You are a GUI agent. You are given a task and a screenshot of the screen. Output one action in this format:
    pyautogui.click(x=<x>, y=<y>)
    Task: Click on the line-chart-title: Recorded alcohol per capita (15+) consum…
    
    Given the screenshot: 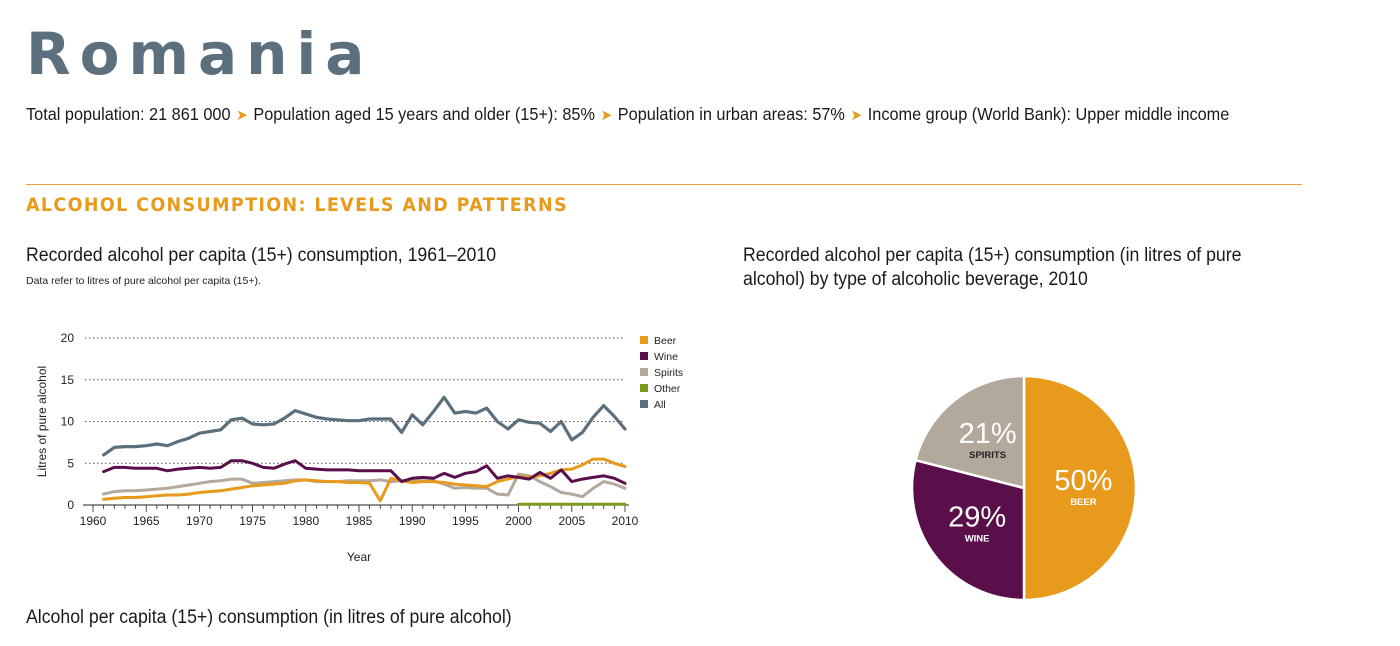 What is the action you would take?
    pyautogui.click(x=261, y=255)
    